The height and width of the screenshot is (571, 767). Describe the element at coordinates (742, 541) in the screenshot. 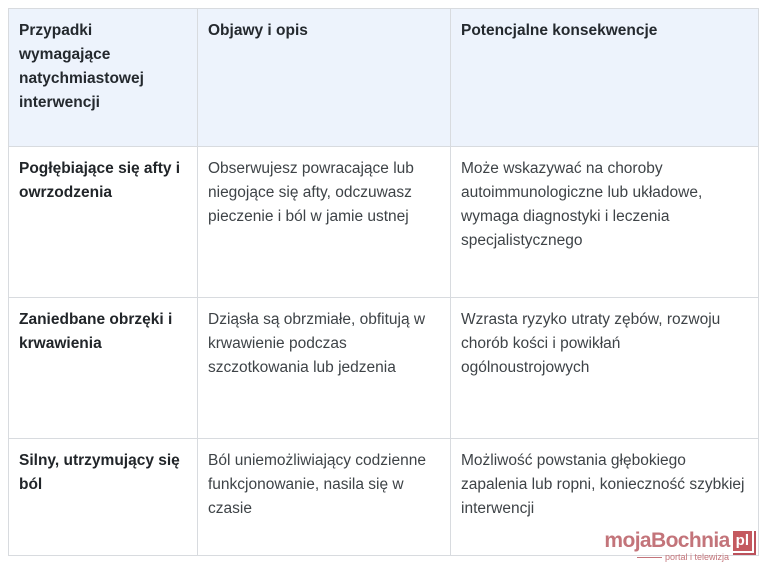

I see `watermark-pl-badge: pl` at that location.